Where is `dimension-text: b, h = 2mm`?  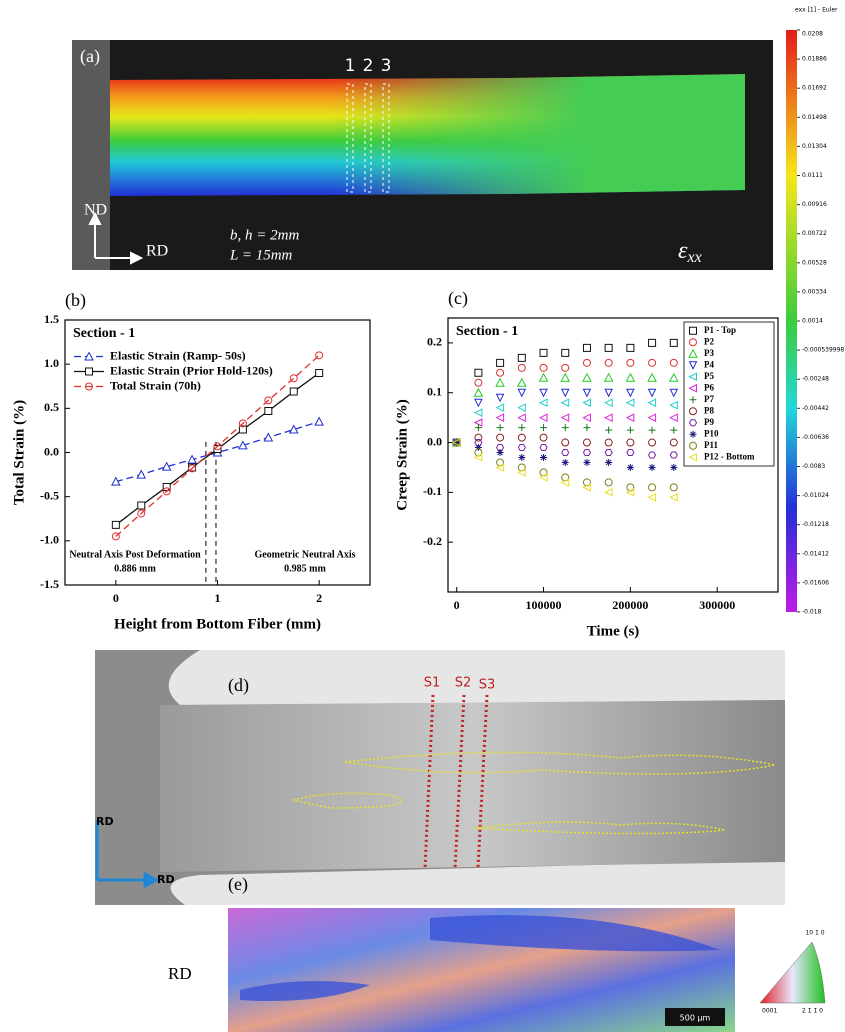
dimension-text: b, h = 2mm is located at coordinates (264, 235).